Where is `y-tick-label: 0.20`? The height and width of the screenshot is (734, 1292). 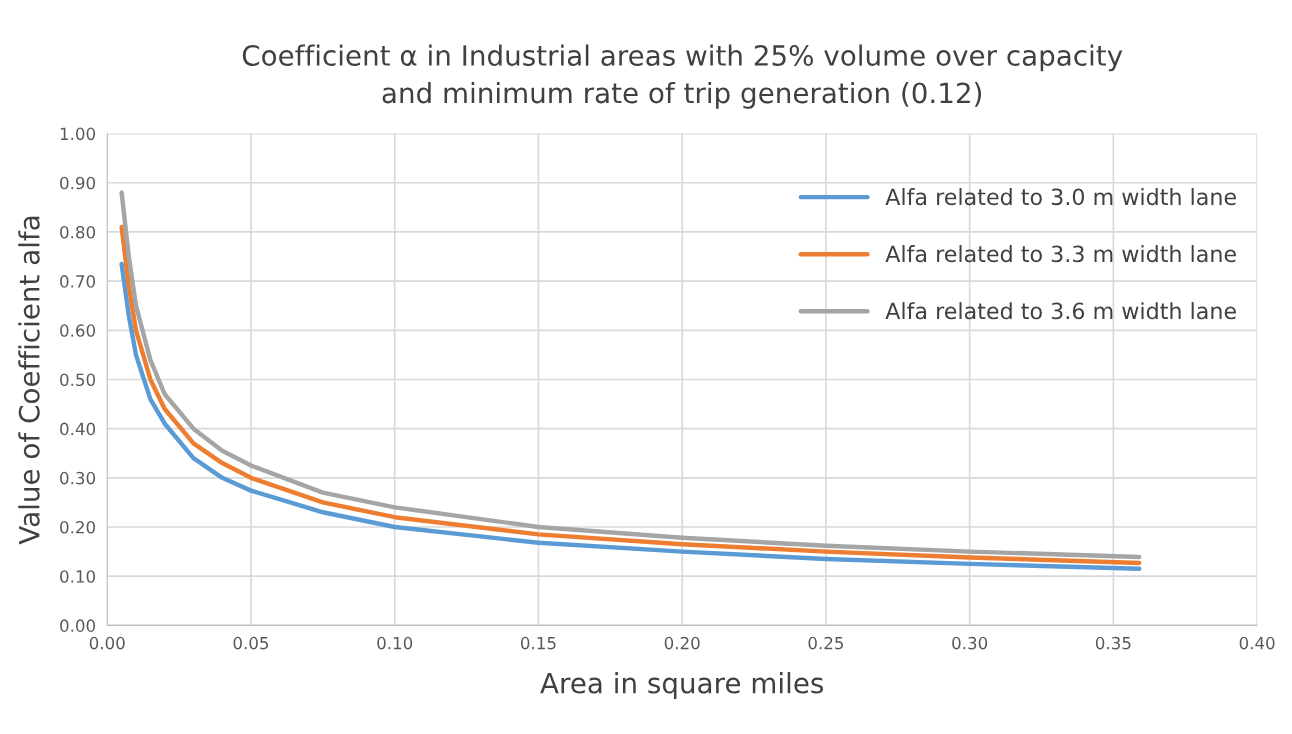
y-tick-label: 0.20 is located at coordinates (78, 527).